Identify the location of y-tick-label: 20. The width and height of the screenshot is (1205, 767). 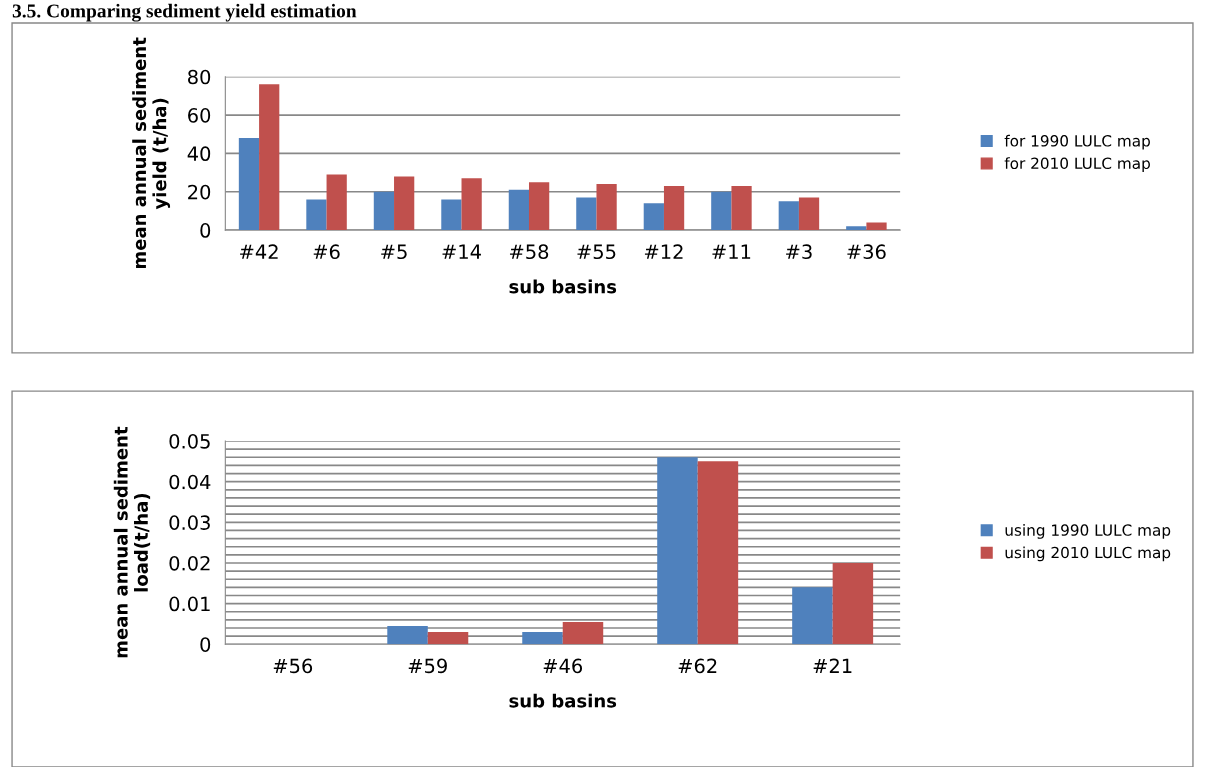
(199, 192).